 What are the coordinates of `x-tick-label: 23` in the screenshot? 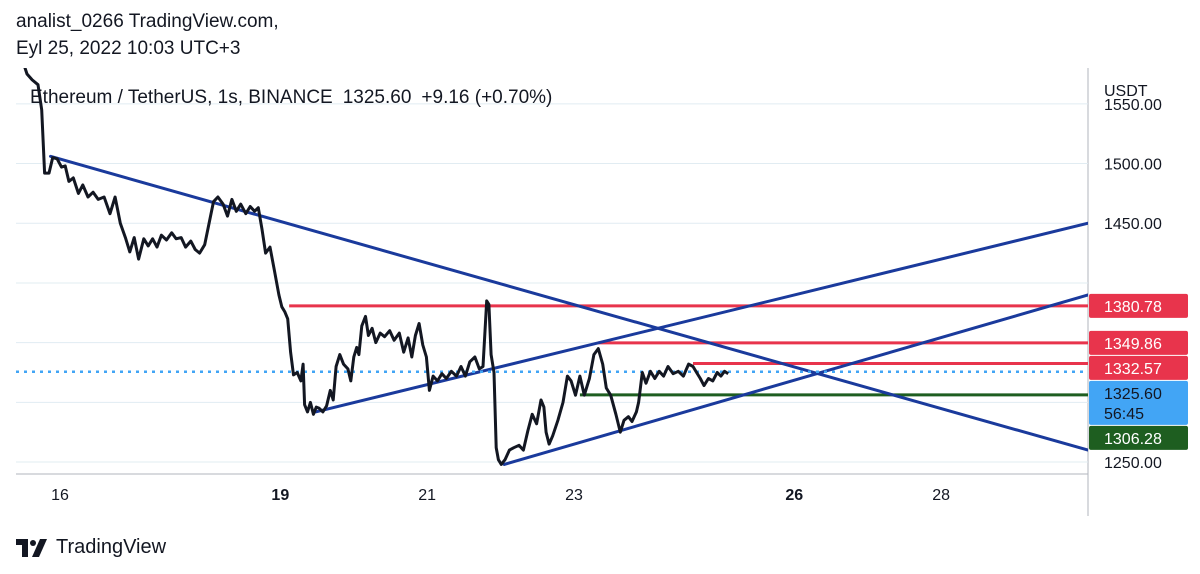 It's located at (574, 495).